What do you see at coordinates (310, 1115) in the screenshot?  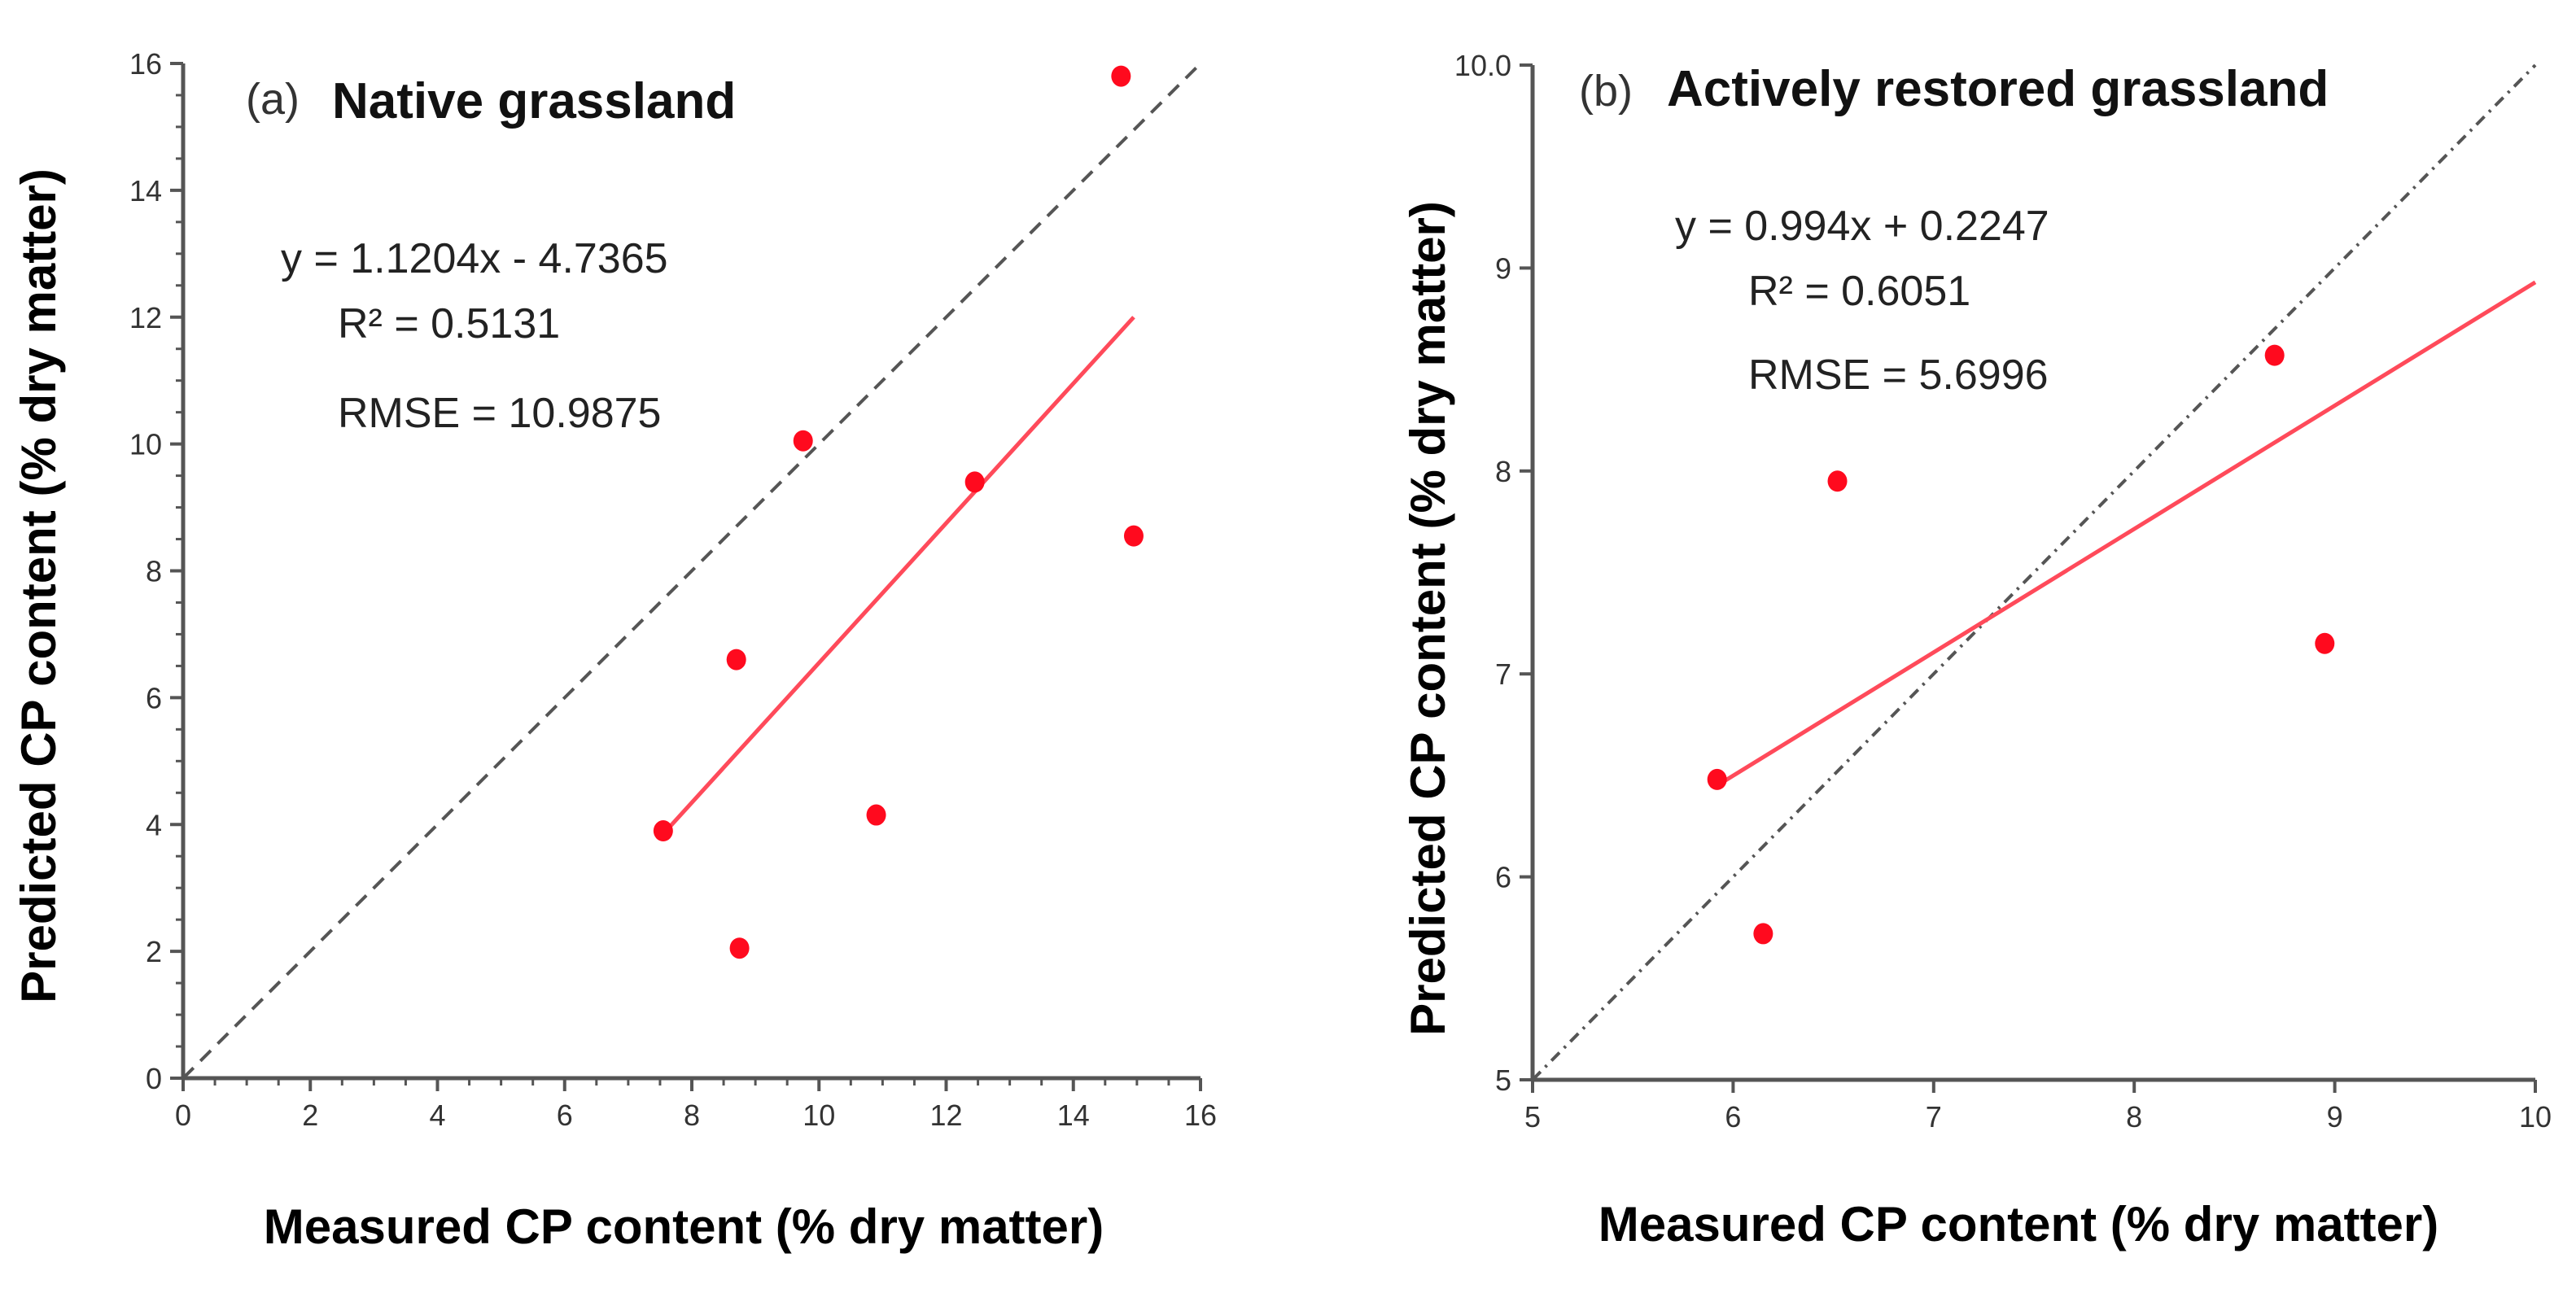 I see `x-tick-label-a: 2` at bounding box center [310, 1115].